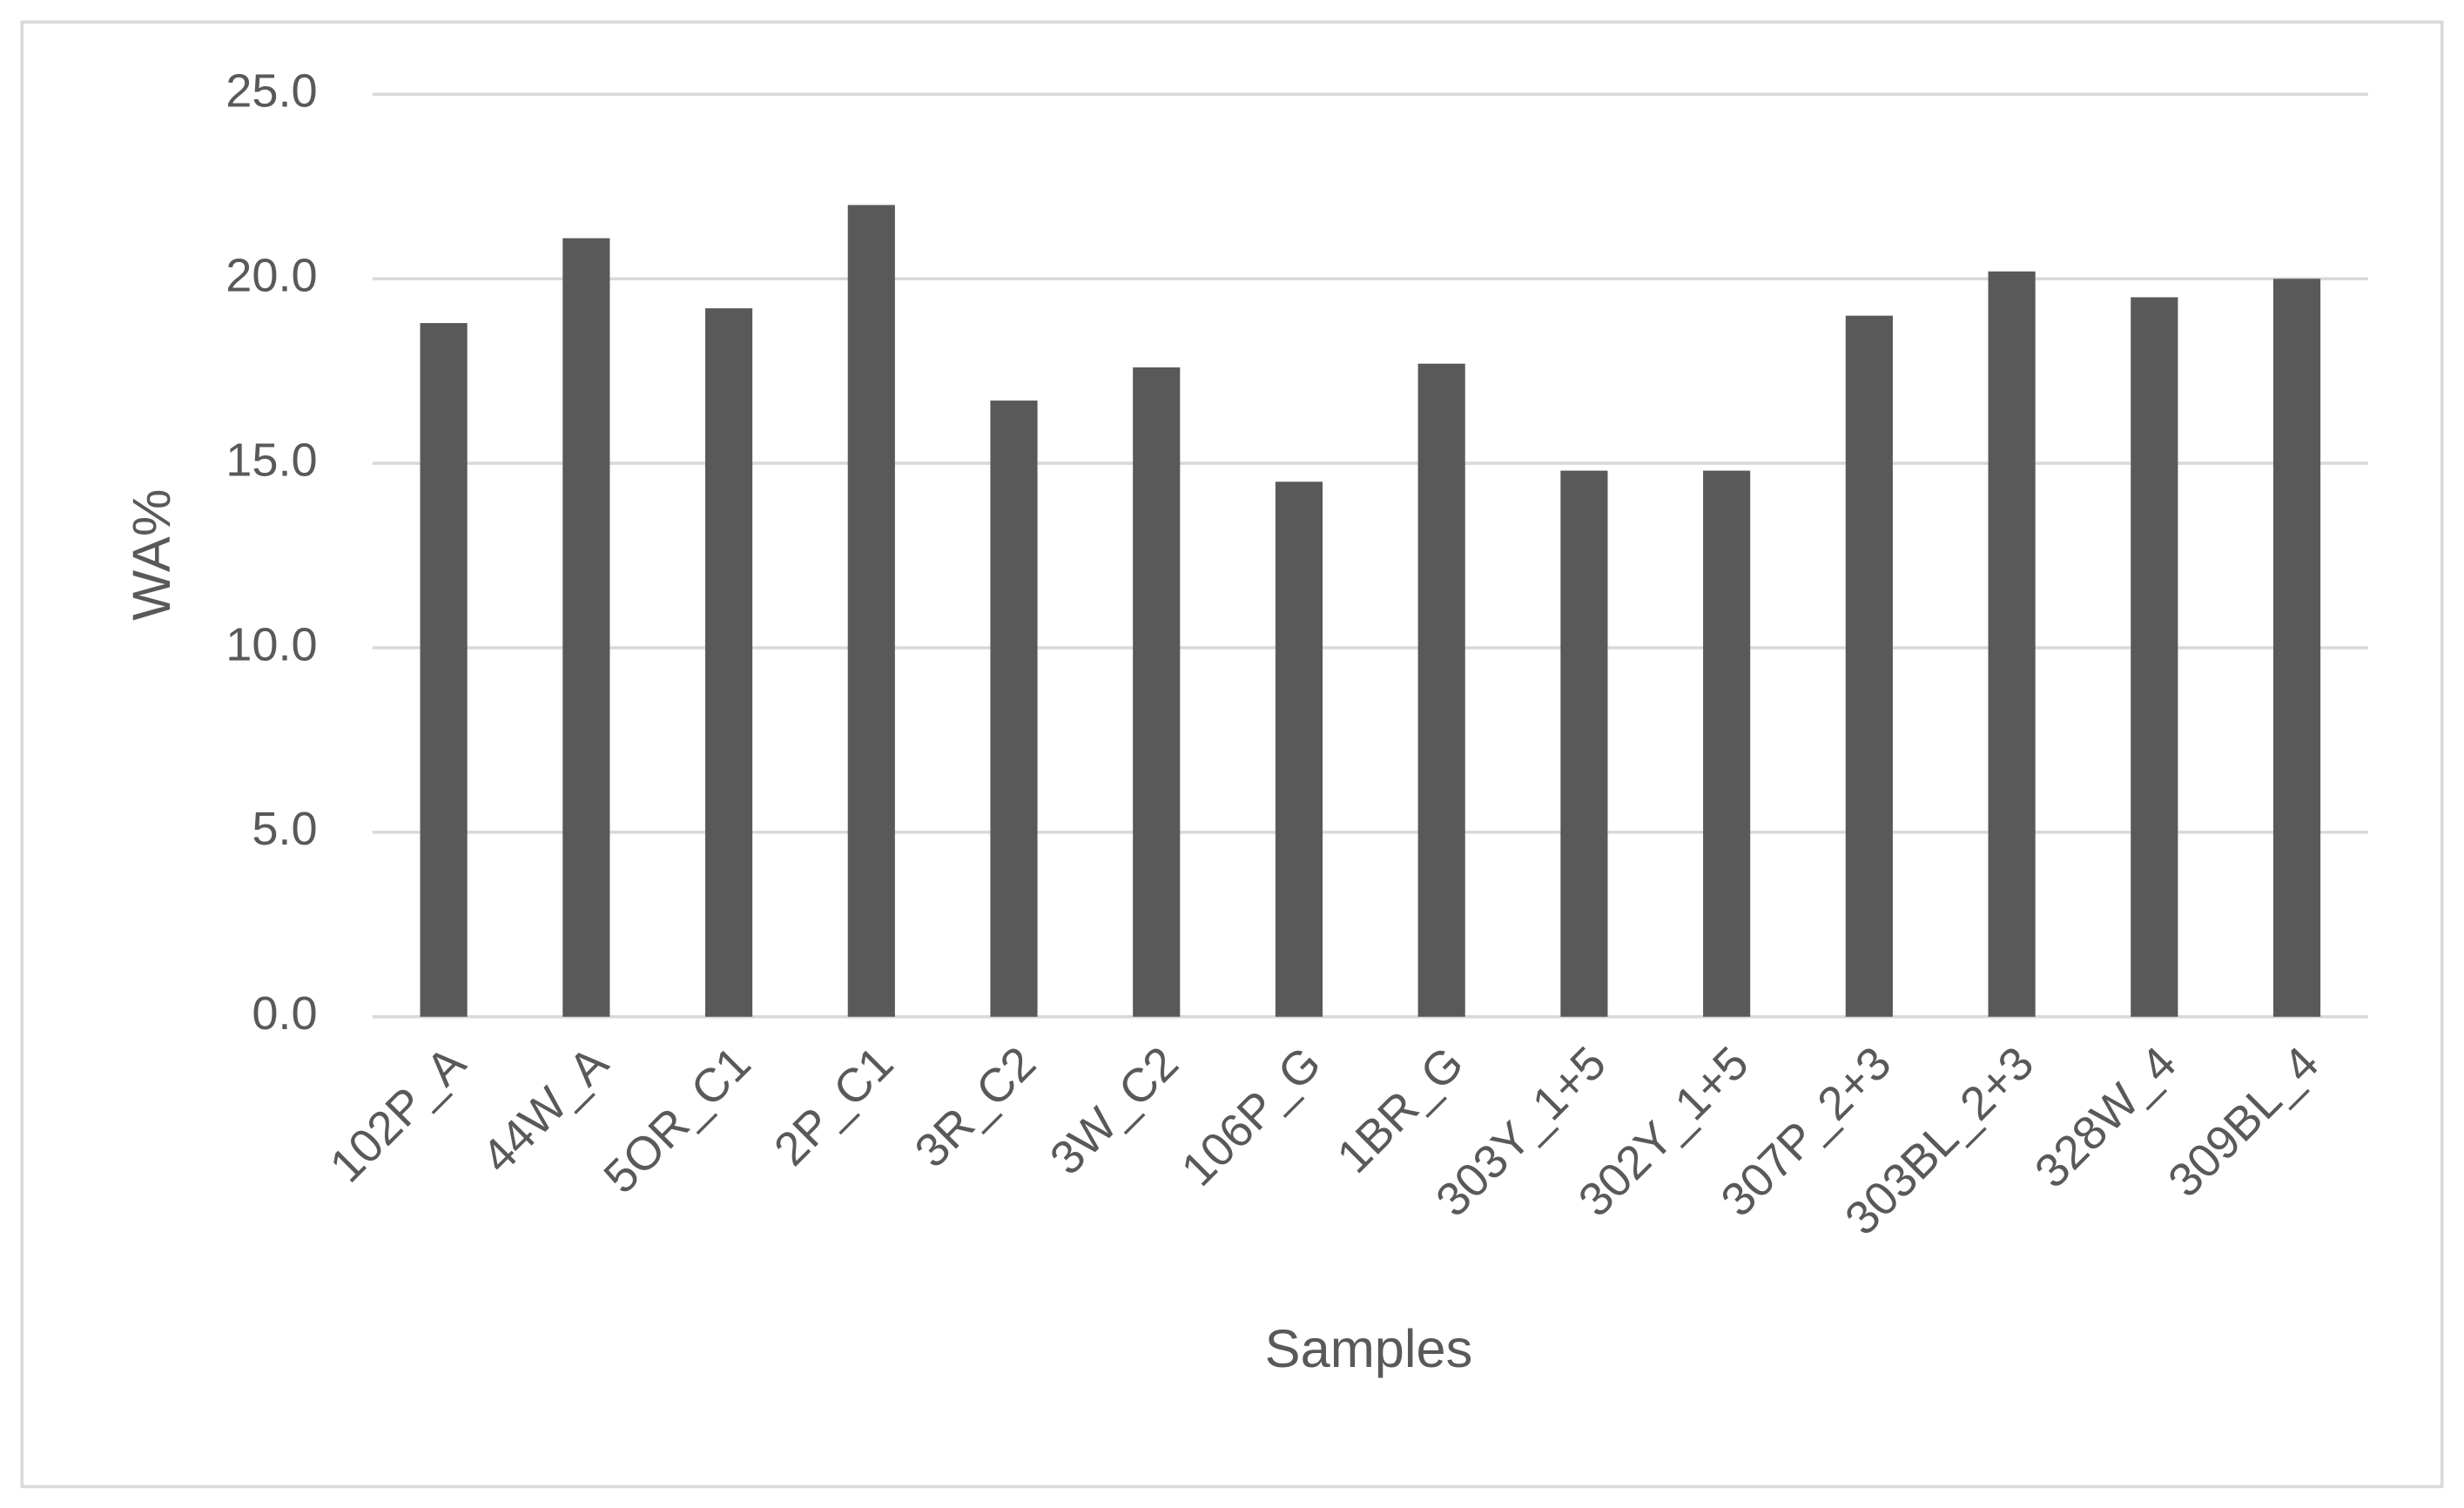 The height and width of the screenshot is (1508, 2464). What do you see at coordinates (272, 644) in the screenshot?
I see `y-tick-label: 10.0` at bounding box center [272, 644].